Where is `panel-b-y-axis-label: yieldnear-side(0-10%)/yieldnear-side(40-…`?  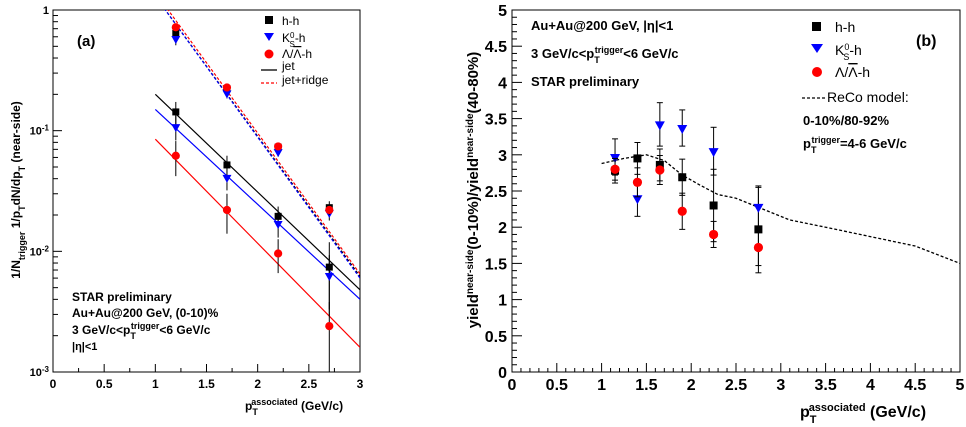
panel-b-y-axis-label: yieldnear-side(0-10%)/yieldnear-side(40-… is located at coordinates (474, 190).